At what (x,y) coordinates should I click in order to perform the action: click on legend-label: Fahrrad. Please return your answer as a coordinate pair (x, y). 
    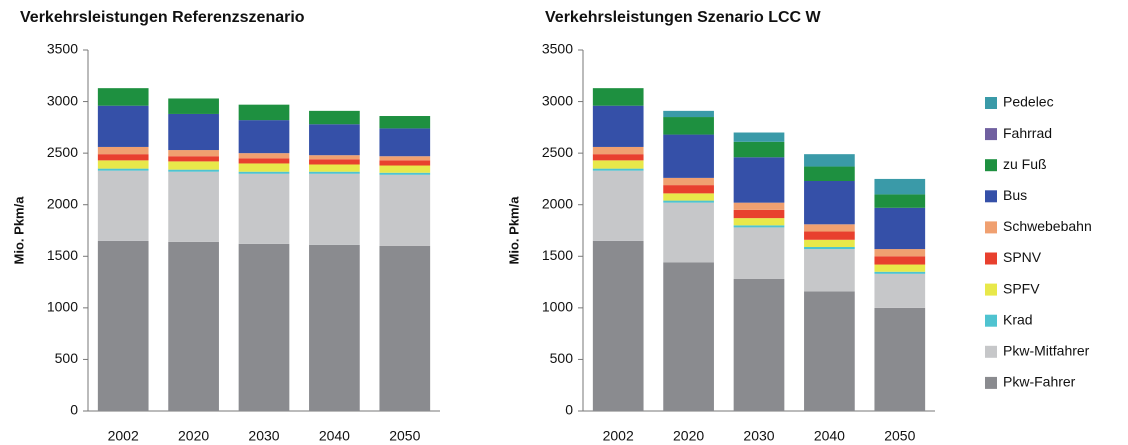
    Looking at the image, I should click on (1027, 133).